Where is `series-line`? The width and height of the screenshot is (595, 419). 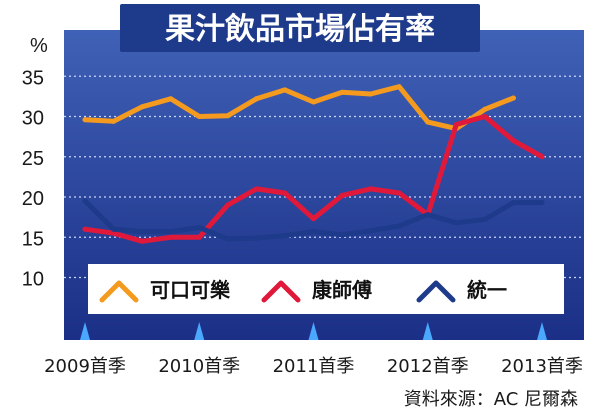 series-line is located at coordinates (299, 108).